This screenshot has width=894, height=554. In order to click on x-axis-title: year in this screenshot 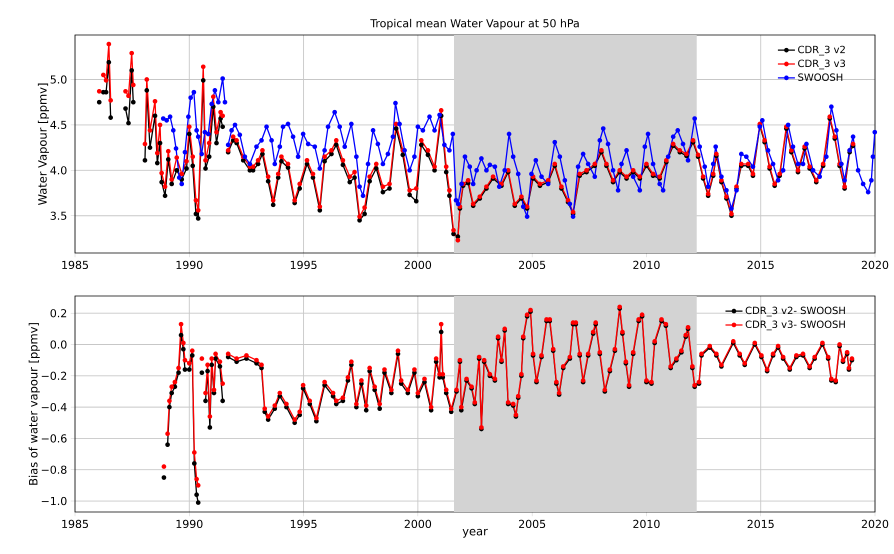, I will do `click(475, 533)`.